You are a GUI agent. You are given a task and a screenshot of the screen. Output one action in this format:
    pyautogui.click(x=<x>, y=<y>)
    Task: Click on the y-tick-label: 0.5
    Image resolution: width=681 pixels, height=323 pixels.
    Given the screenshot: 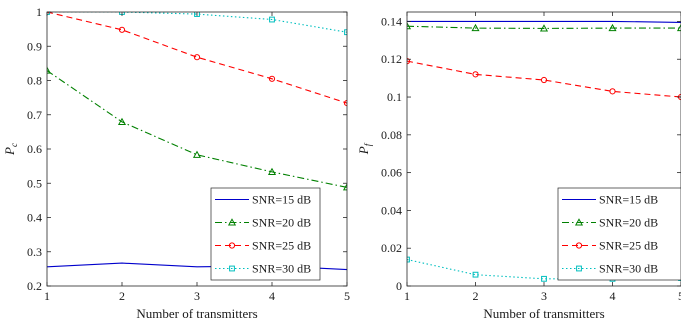 What is the action you would take?
    pyautogui.click(x=34, y=183)
    